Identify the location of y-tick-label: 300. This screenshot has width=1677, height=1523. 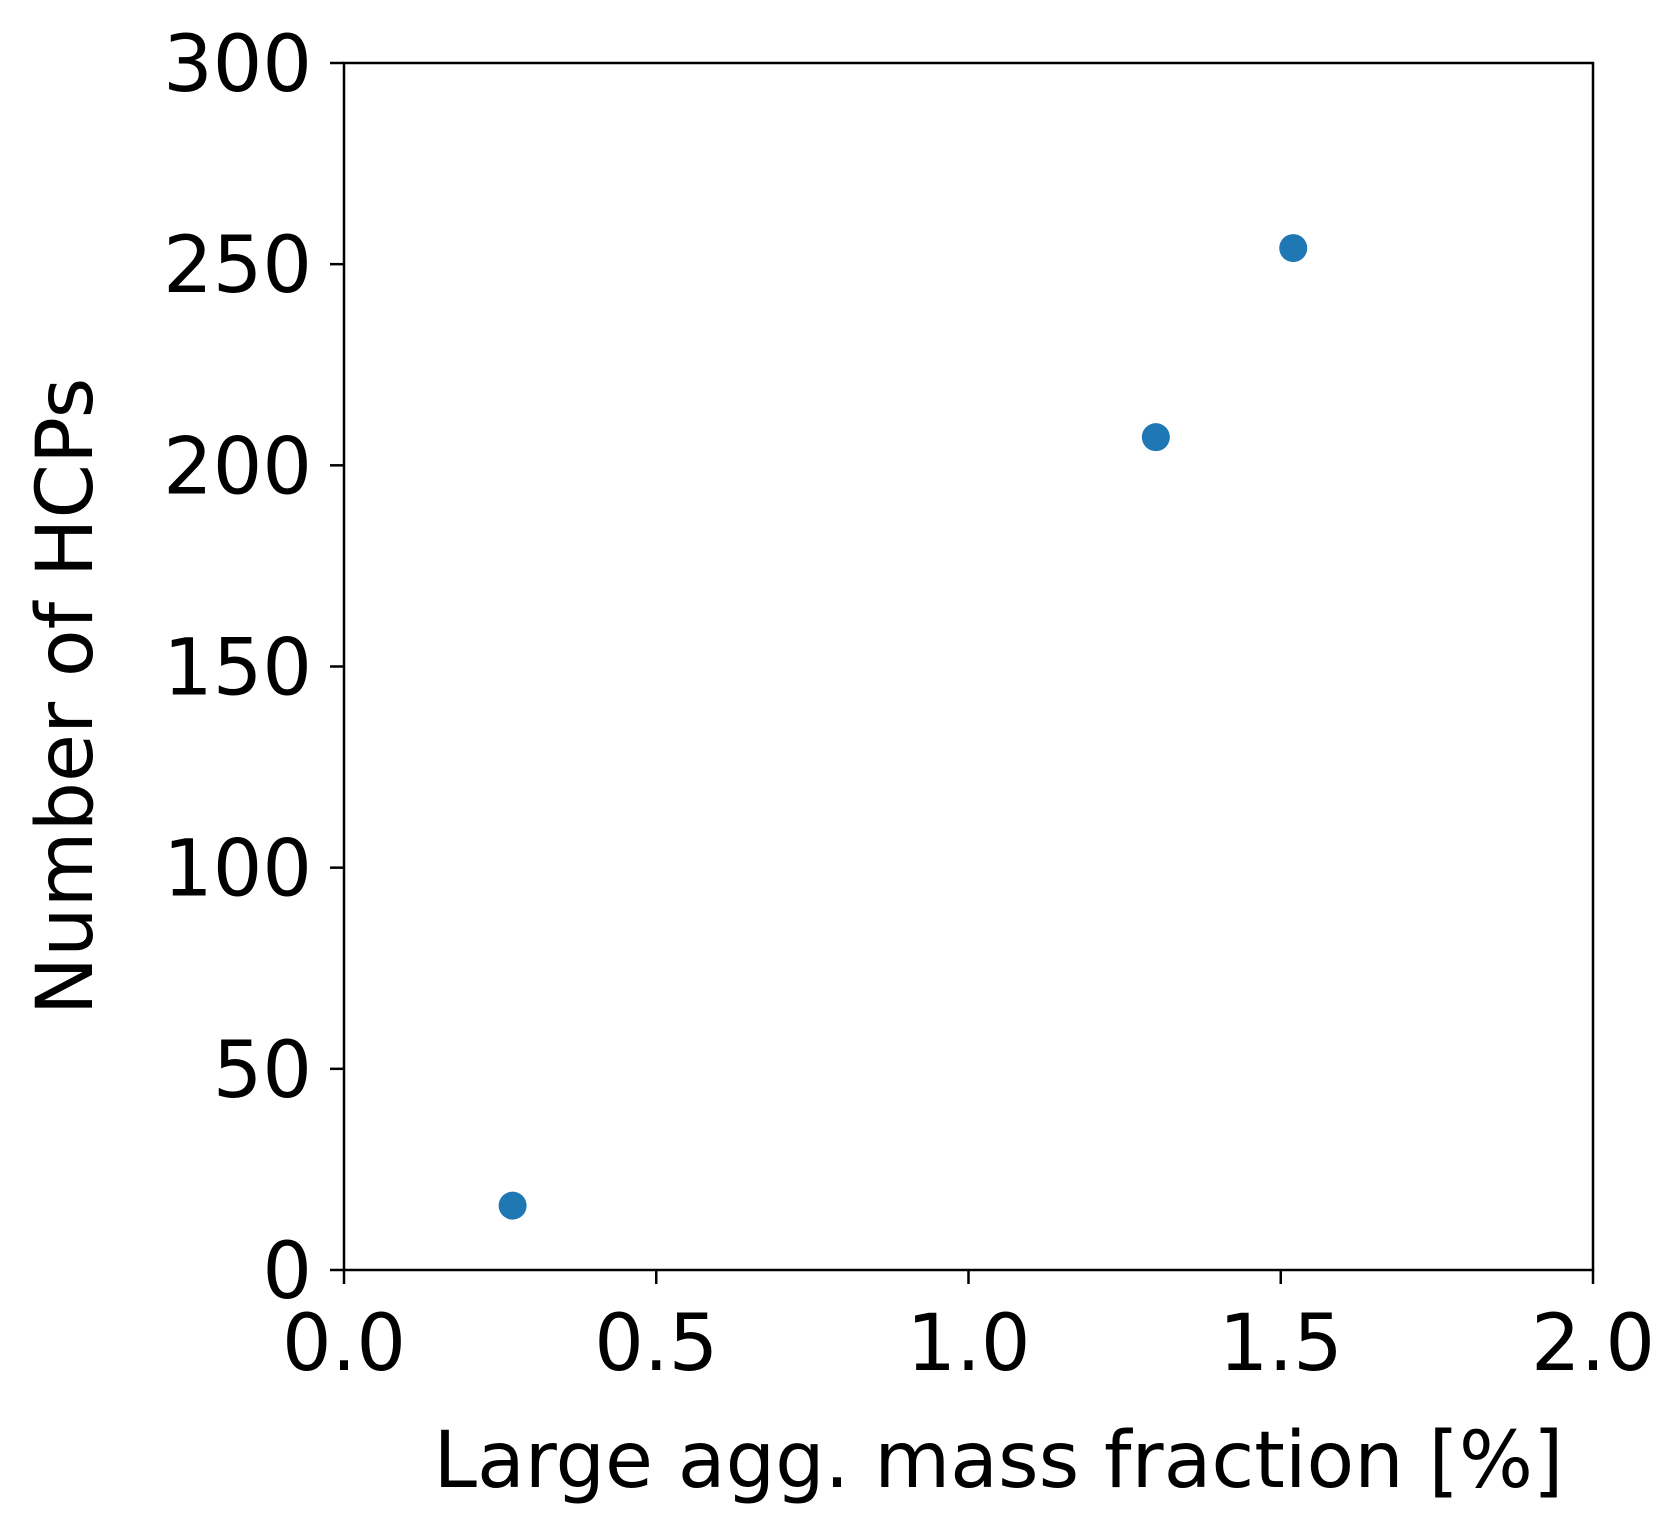
(237, 65).